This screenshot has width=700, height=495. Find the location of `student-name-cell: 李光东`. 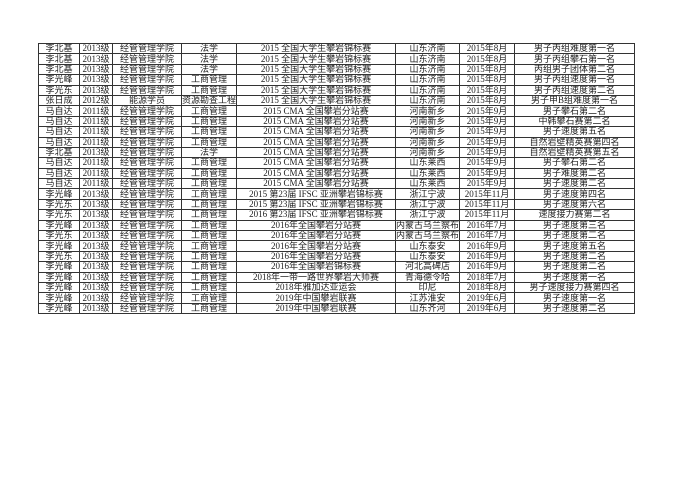

student-name-cell: 李光东 is located at coordinates (59, 215).